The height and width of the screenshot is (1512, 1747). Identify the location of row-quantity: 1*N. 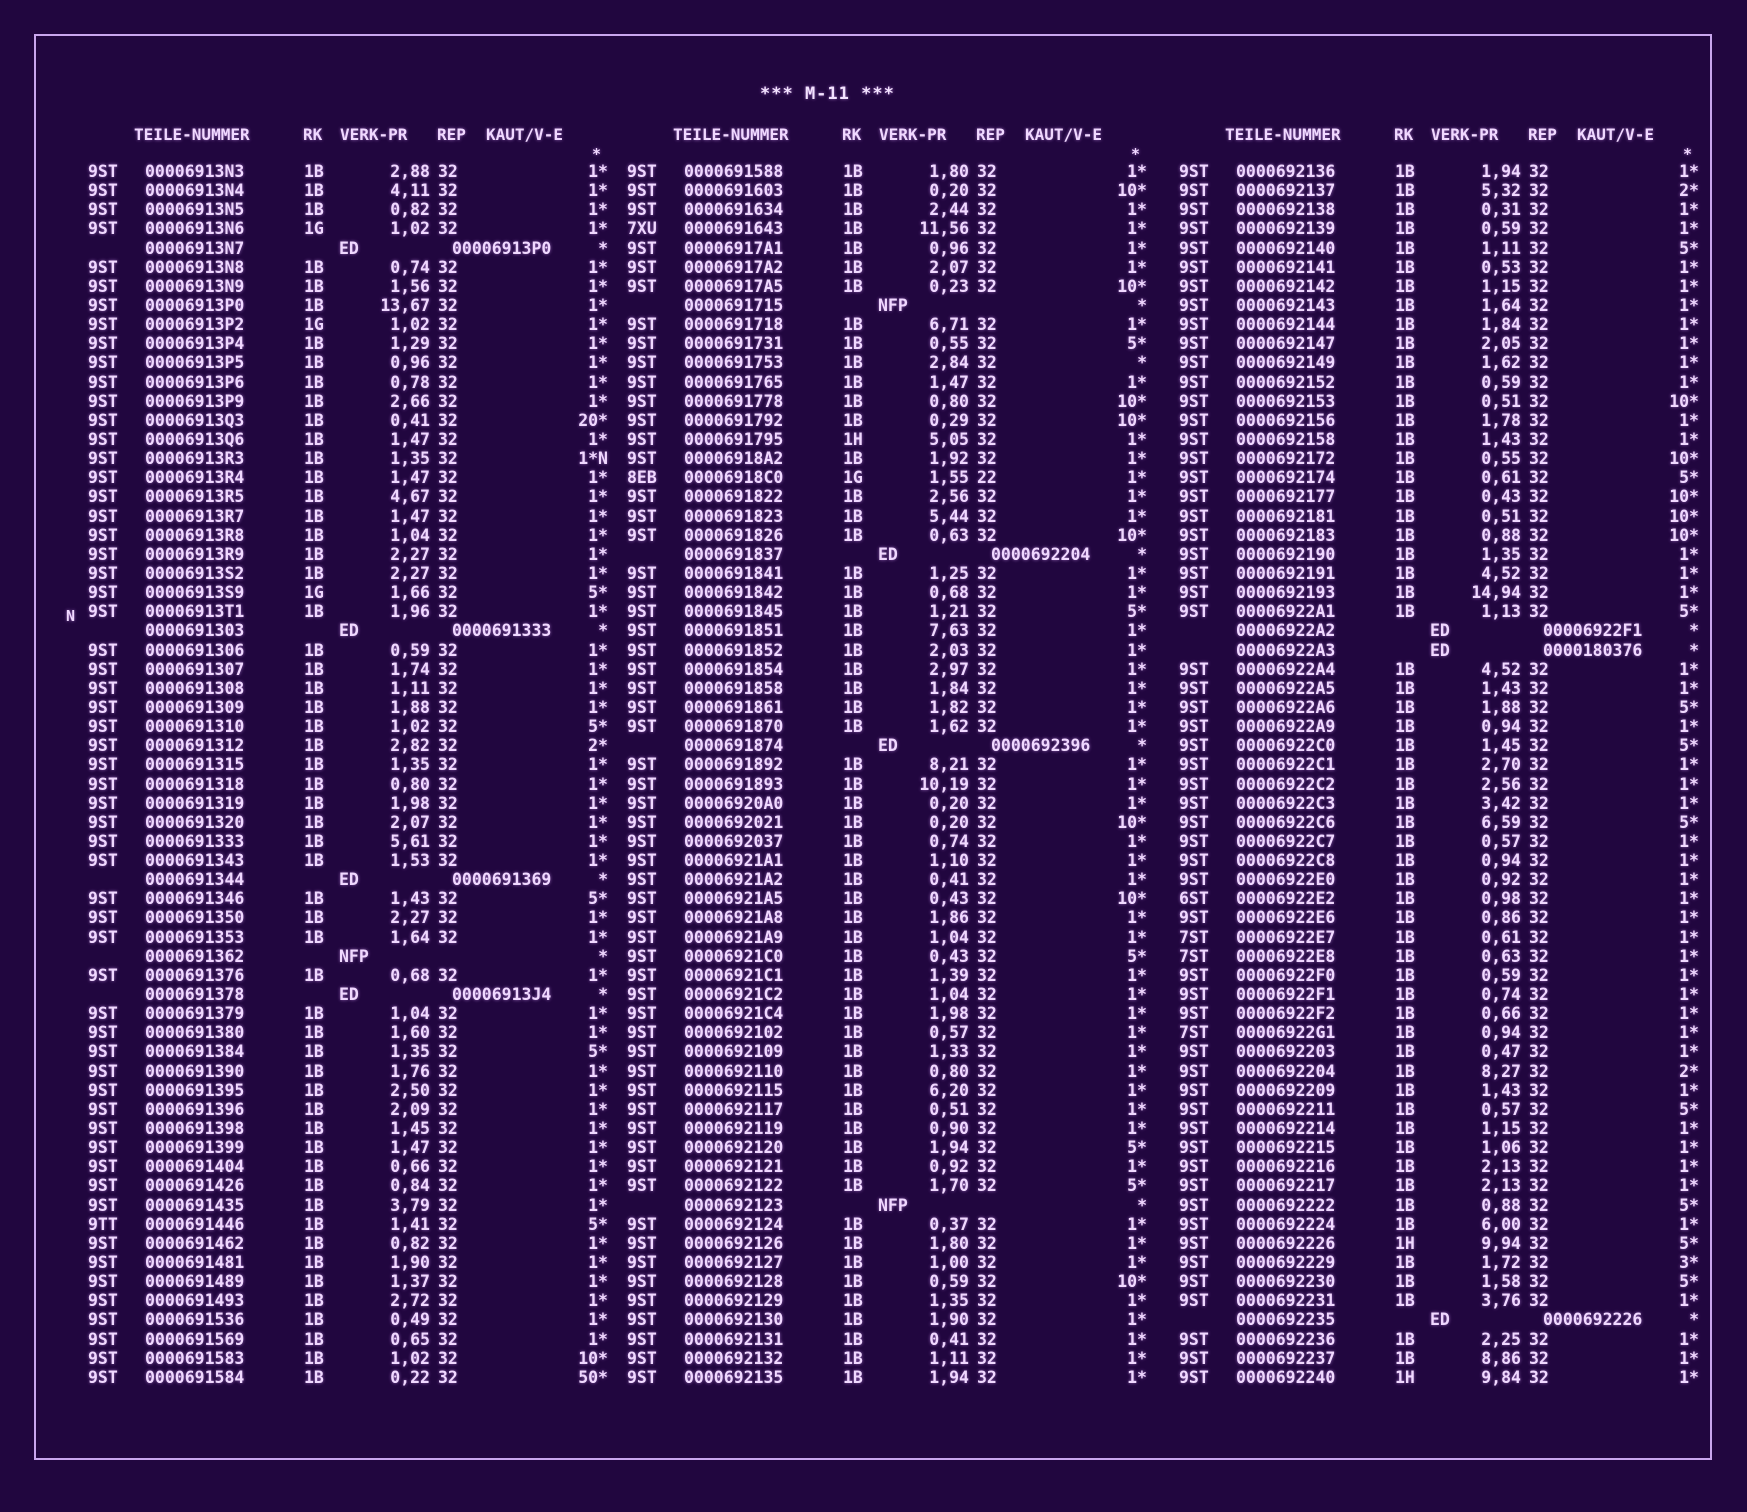
(593, 459).